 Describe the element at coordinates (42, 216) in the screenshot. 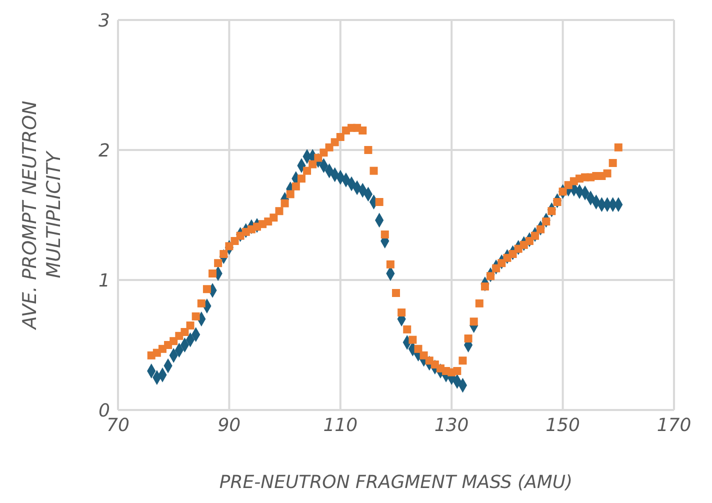

I see `y-axis-title: AVE. PROMPT NEUTRON MULTIPLICITY` at that location.